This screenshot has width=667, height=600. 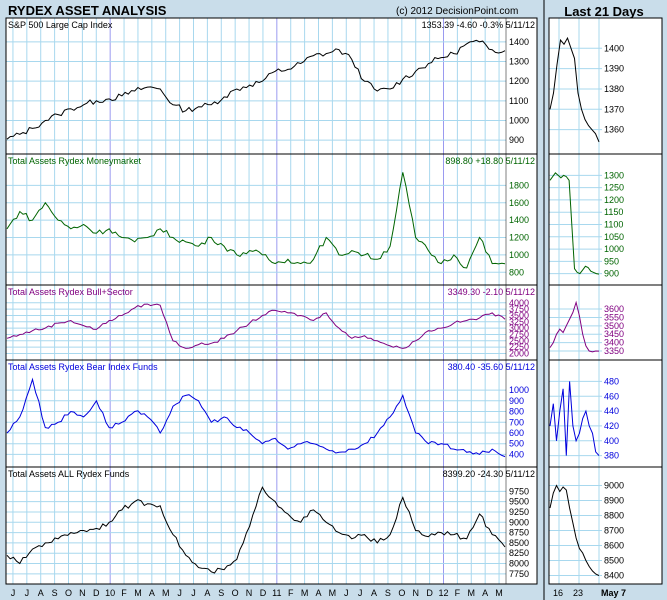 What do you see at coordinates (558, 593) in the screenshot?
I see `side-tick-label: 16` at bounding box center [558, 593].